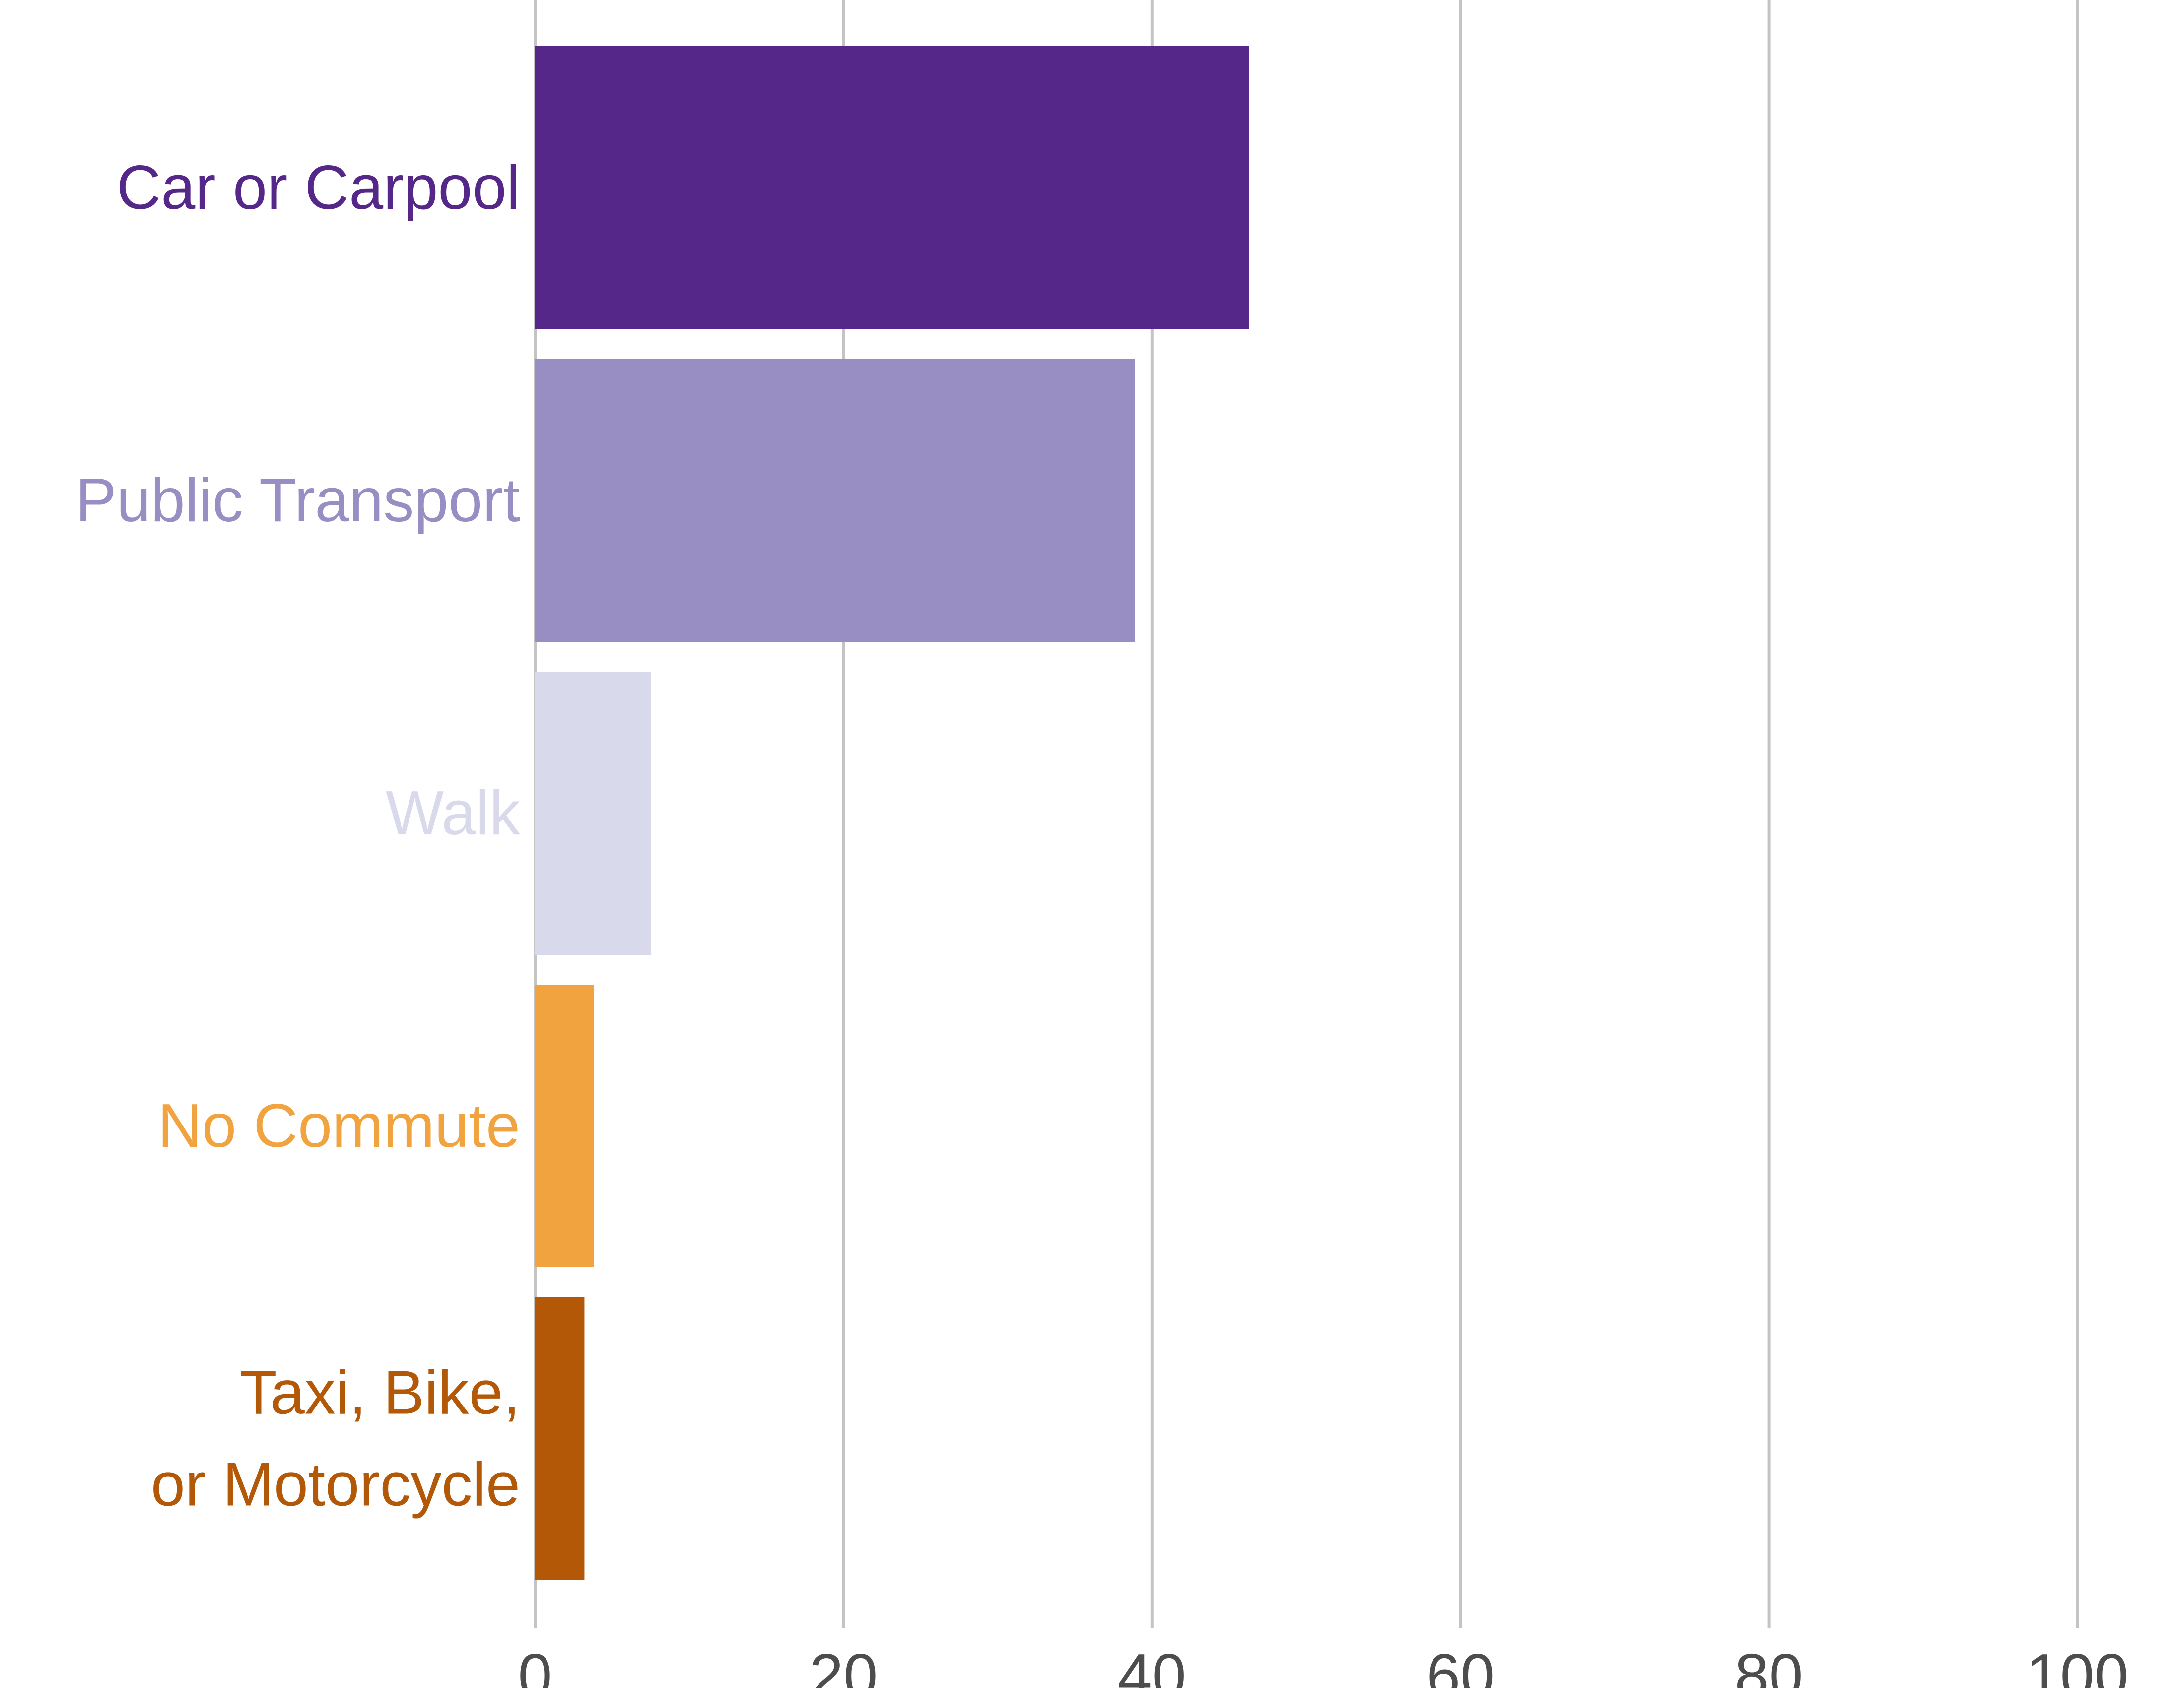 The width and height of the screenshot is (2184, 1688). What do you see at coordinates (535, 1665) in the screenshot?
I see `x-tick-label-0: 0` at bounding box center [535, 1665].